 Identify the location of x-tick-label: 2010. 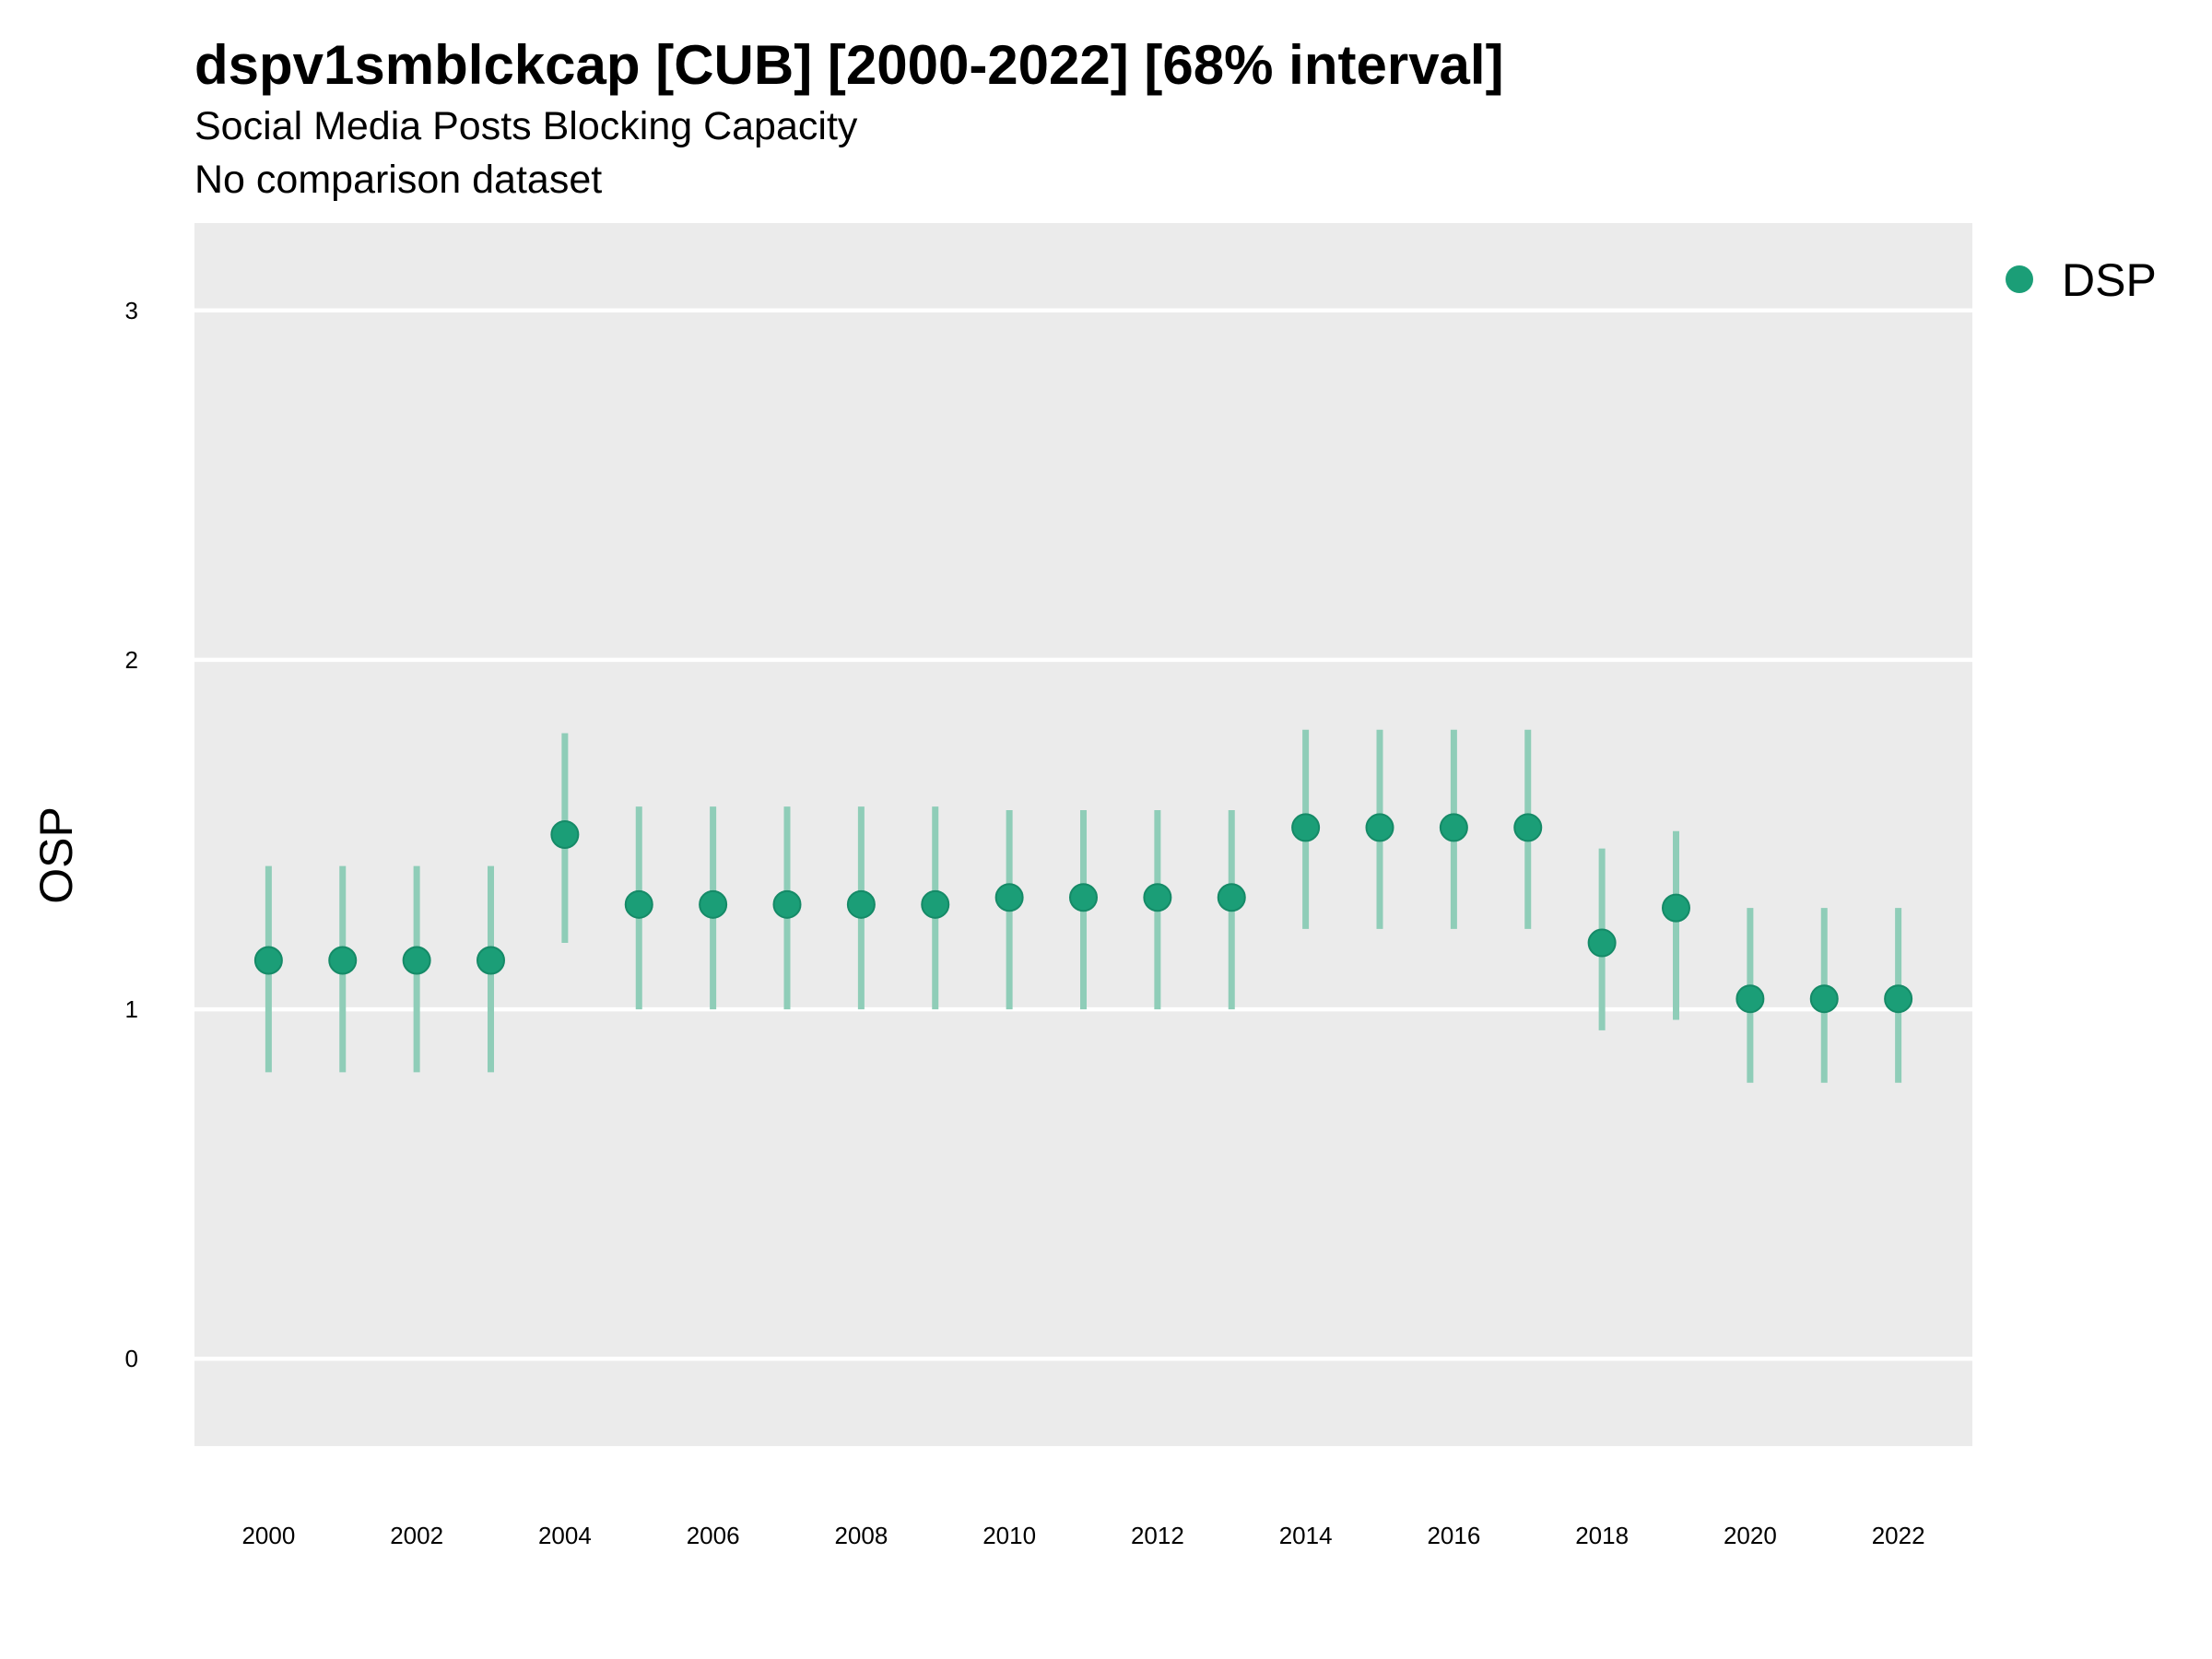
(1009, 1535).